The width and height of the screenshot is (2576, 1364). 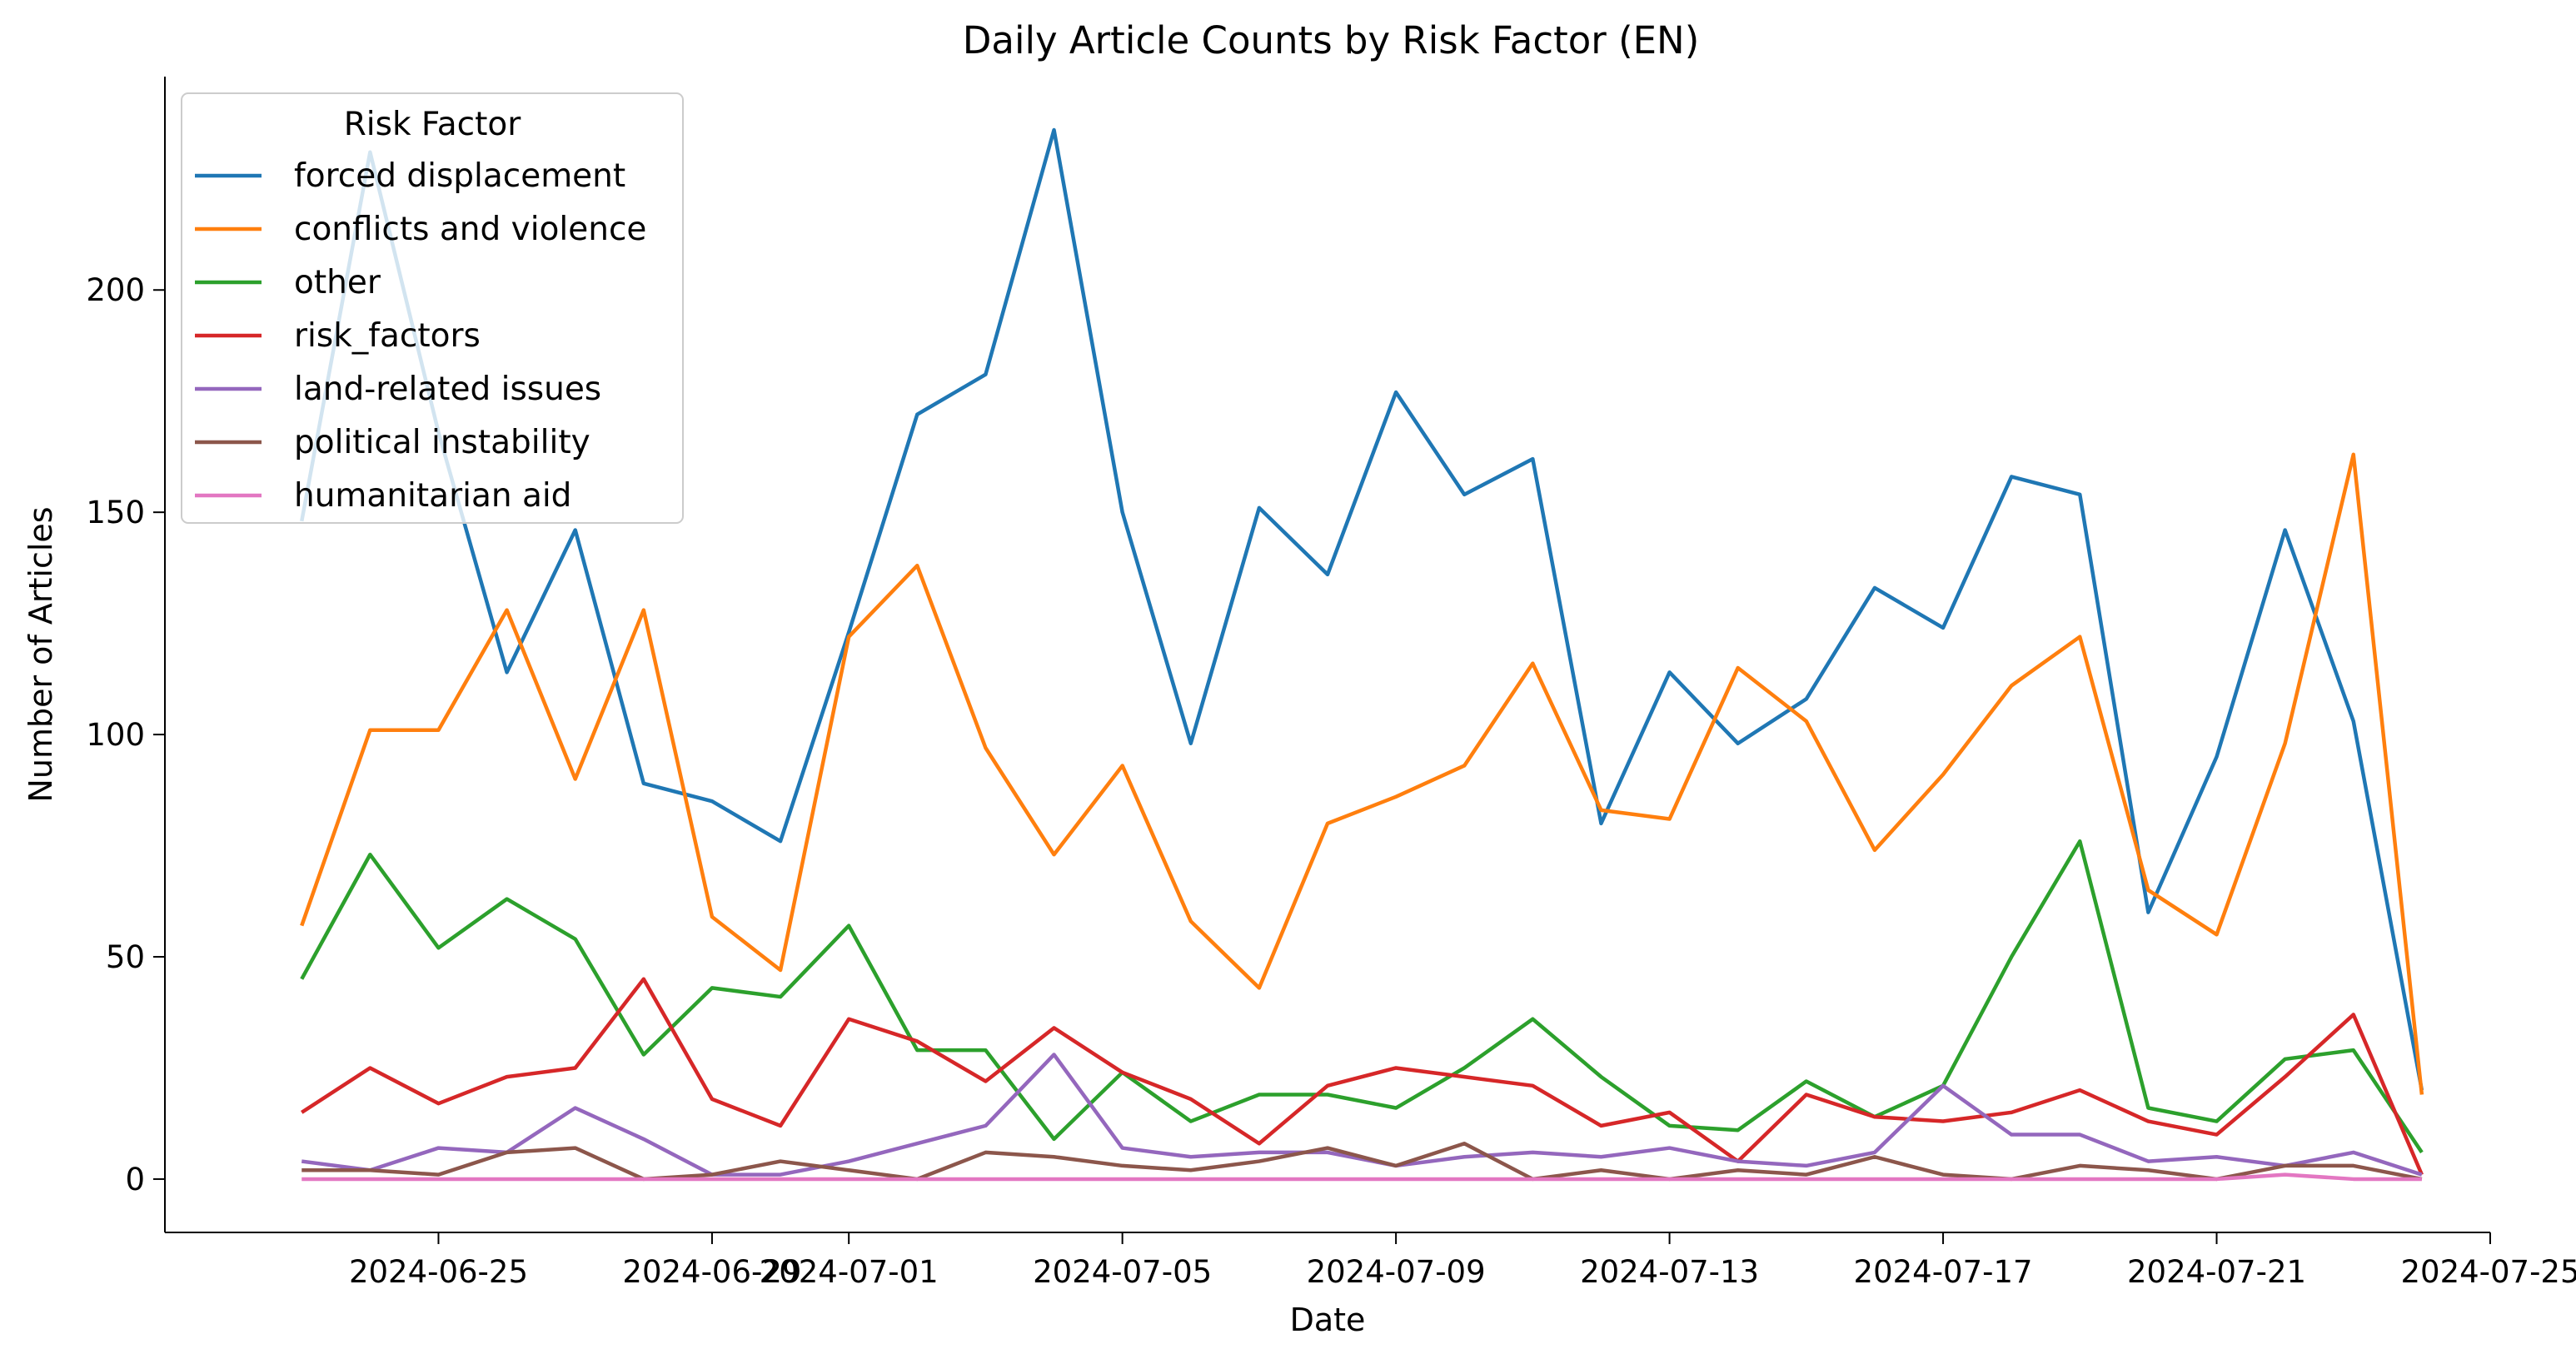 What do you see at coordinates (447, 389) in the screenshot?
I see `legend-label: land-related issues` at bounding box center [447, 389].